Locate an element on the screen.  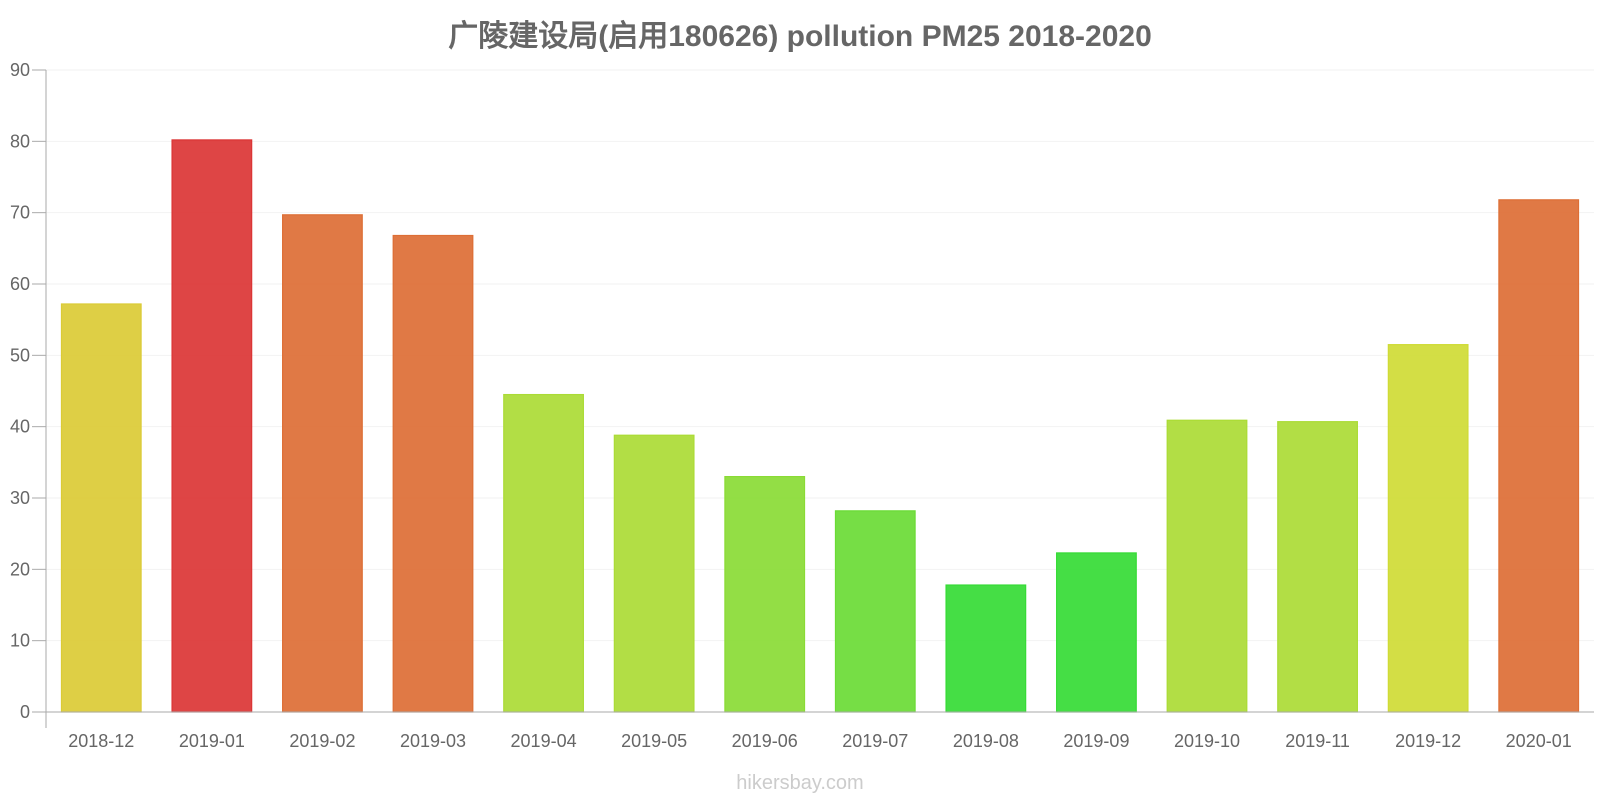
y-tick-label: 60 is located at coordinates (20, 284).